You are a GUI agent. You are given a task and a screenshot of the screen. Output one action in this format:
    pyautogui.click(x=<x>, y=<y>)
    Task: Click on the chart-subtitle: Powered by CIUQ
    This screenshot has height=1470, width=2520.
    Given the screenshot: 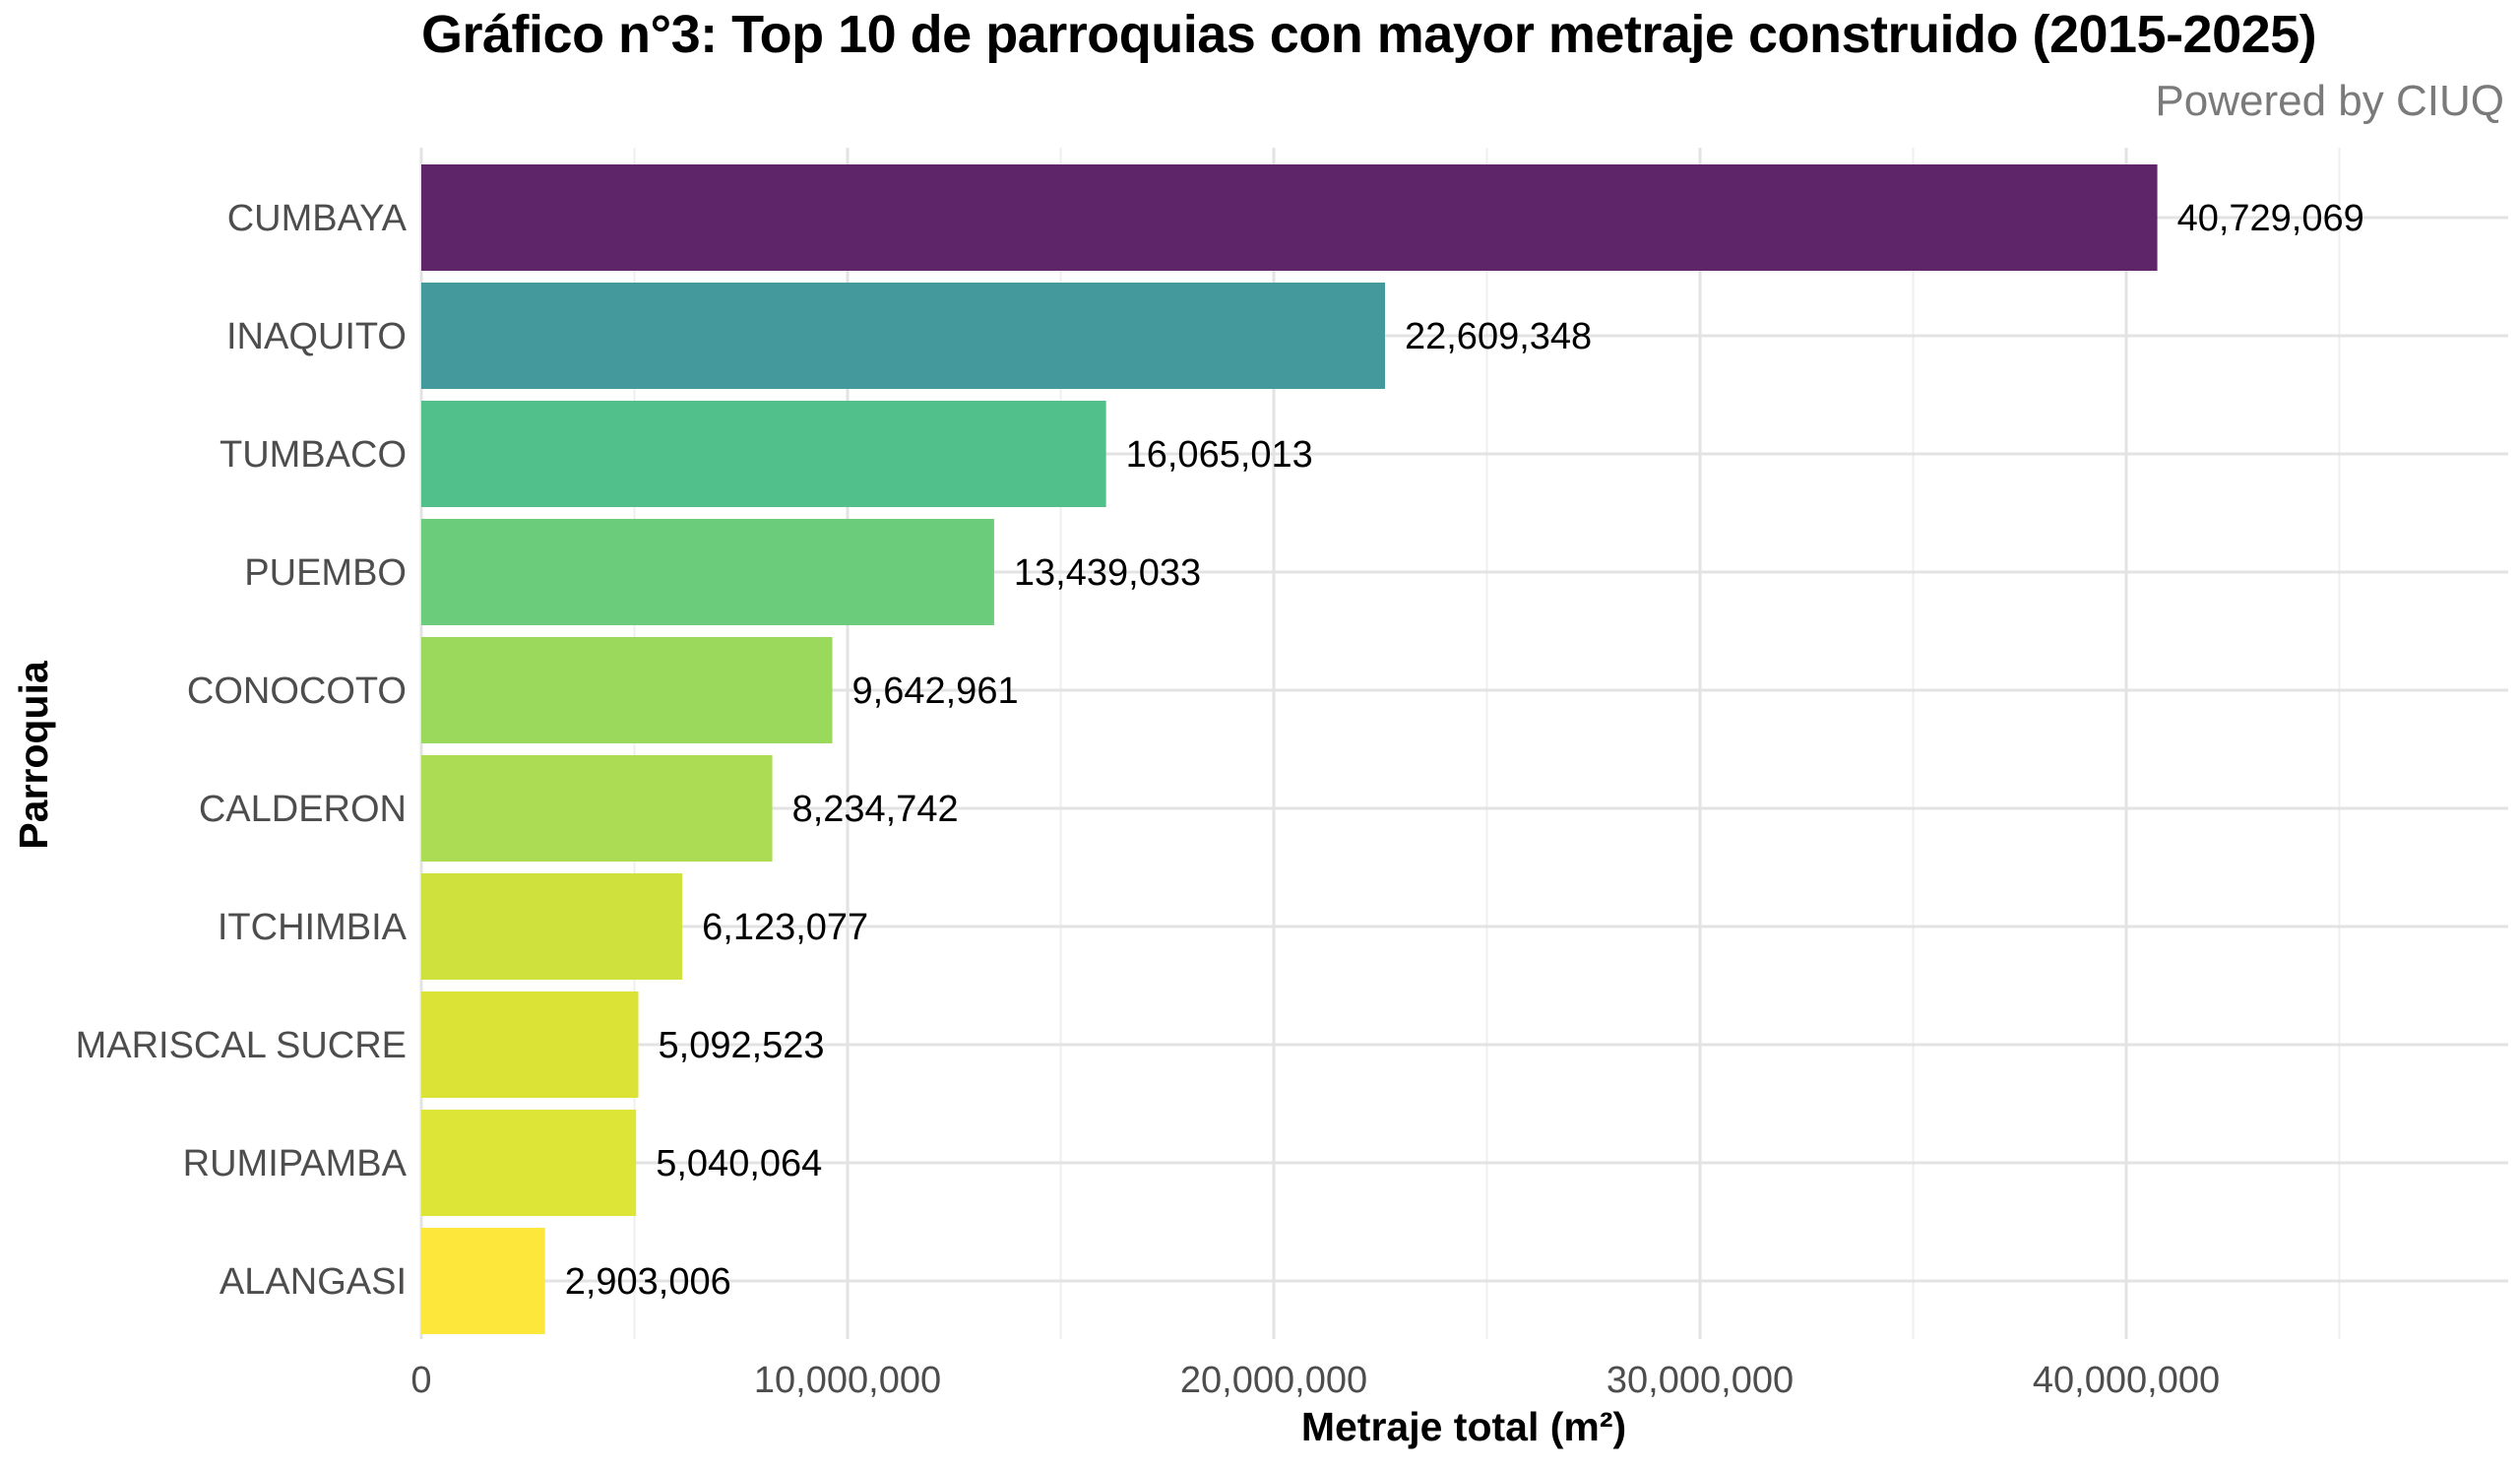 What is the action you would take?
    pyautogui.click(x=2329, y=101)
    